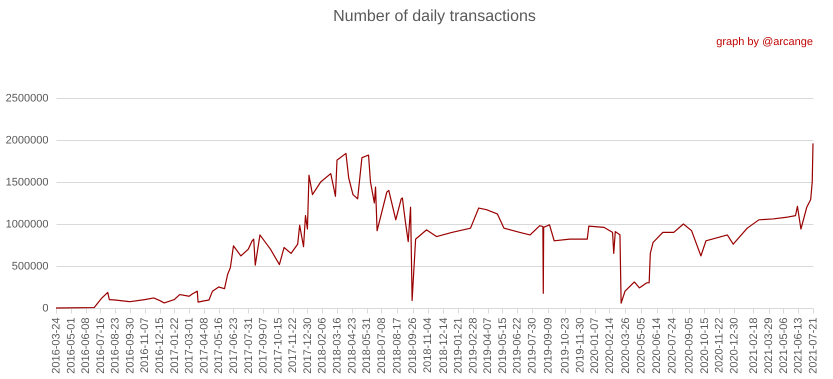 This screenshot has width=833, height=379. What do you see at coordinates (367, 346) in the screenshot?
I see `x-tick-label: 2018-05-31` at bounding box center [367, 346].